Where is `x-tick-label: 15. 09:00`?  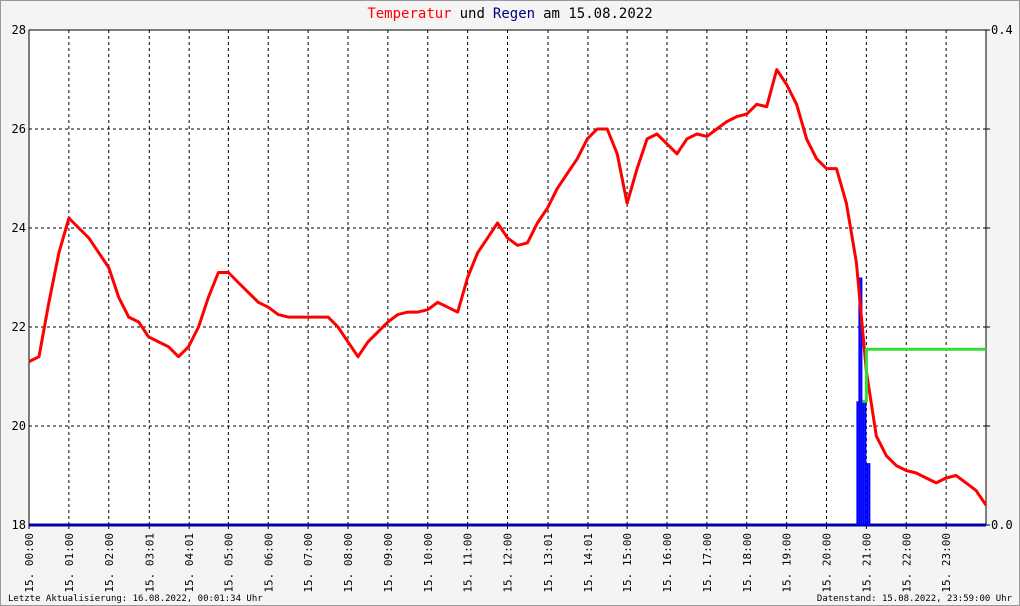
x-tick-label: 15. 09:00 is located at coordinates (388, 563).